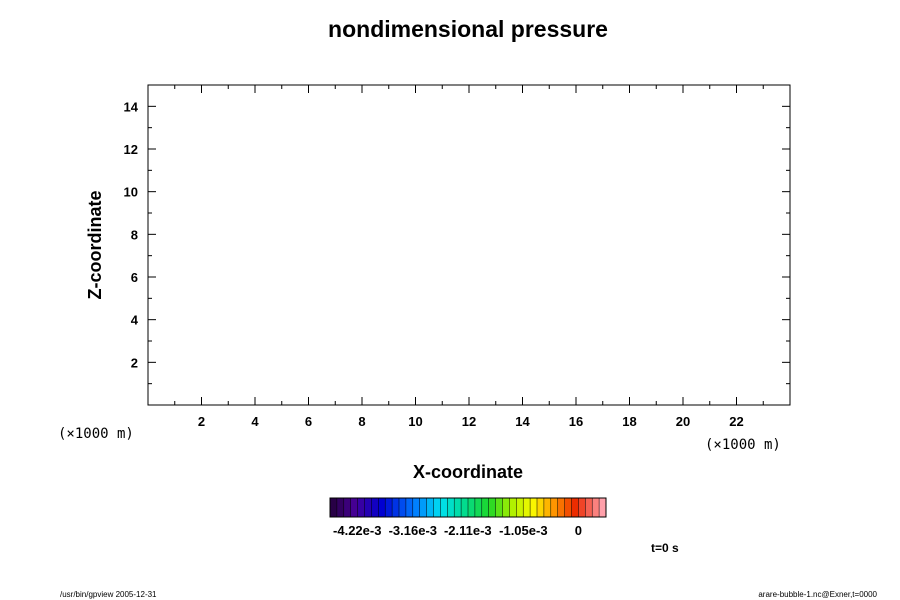 This screenshot has height=600, width=900. I want to click on x-unit-label-right: (×1000 m), so click(743, 445).